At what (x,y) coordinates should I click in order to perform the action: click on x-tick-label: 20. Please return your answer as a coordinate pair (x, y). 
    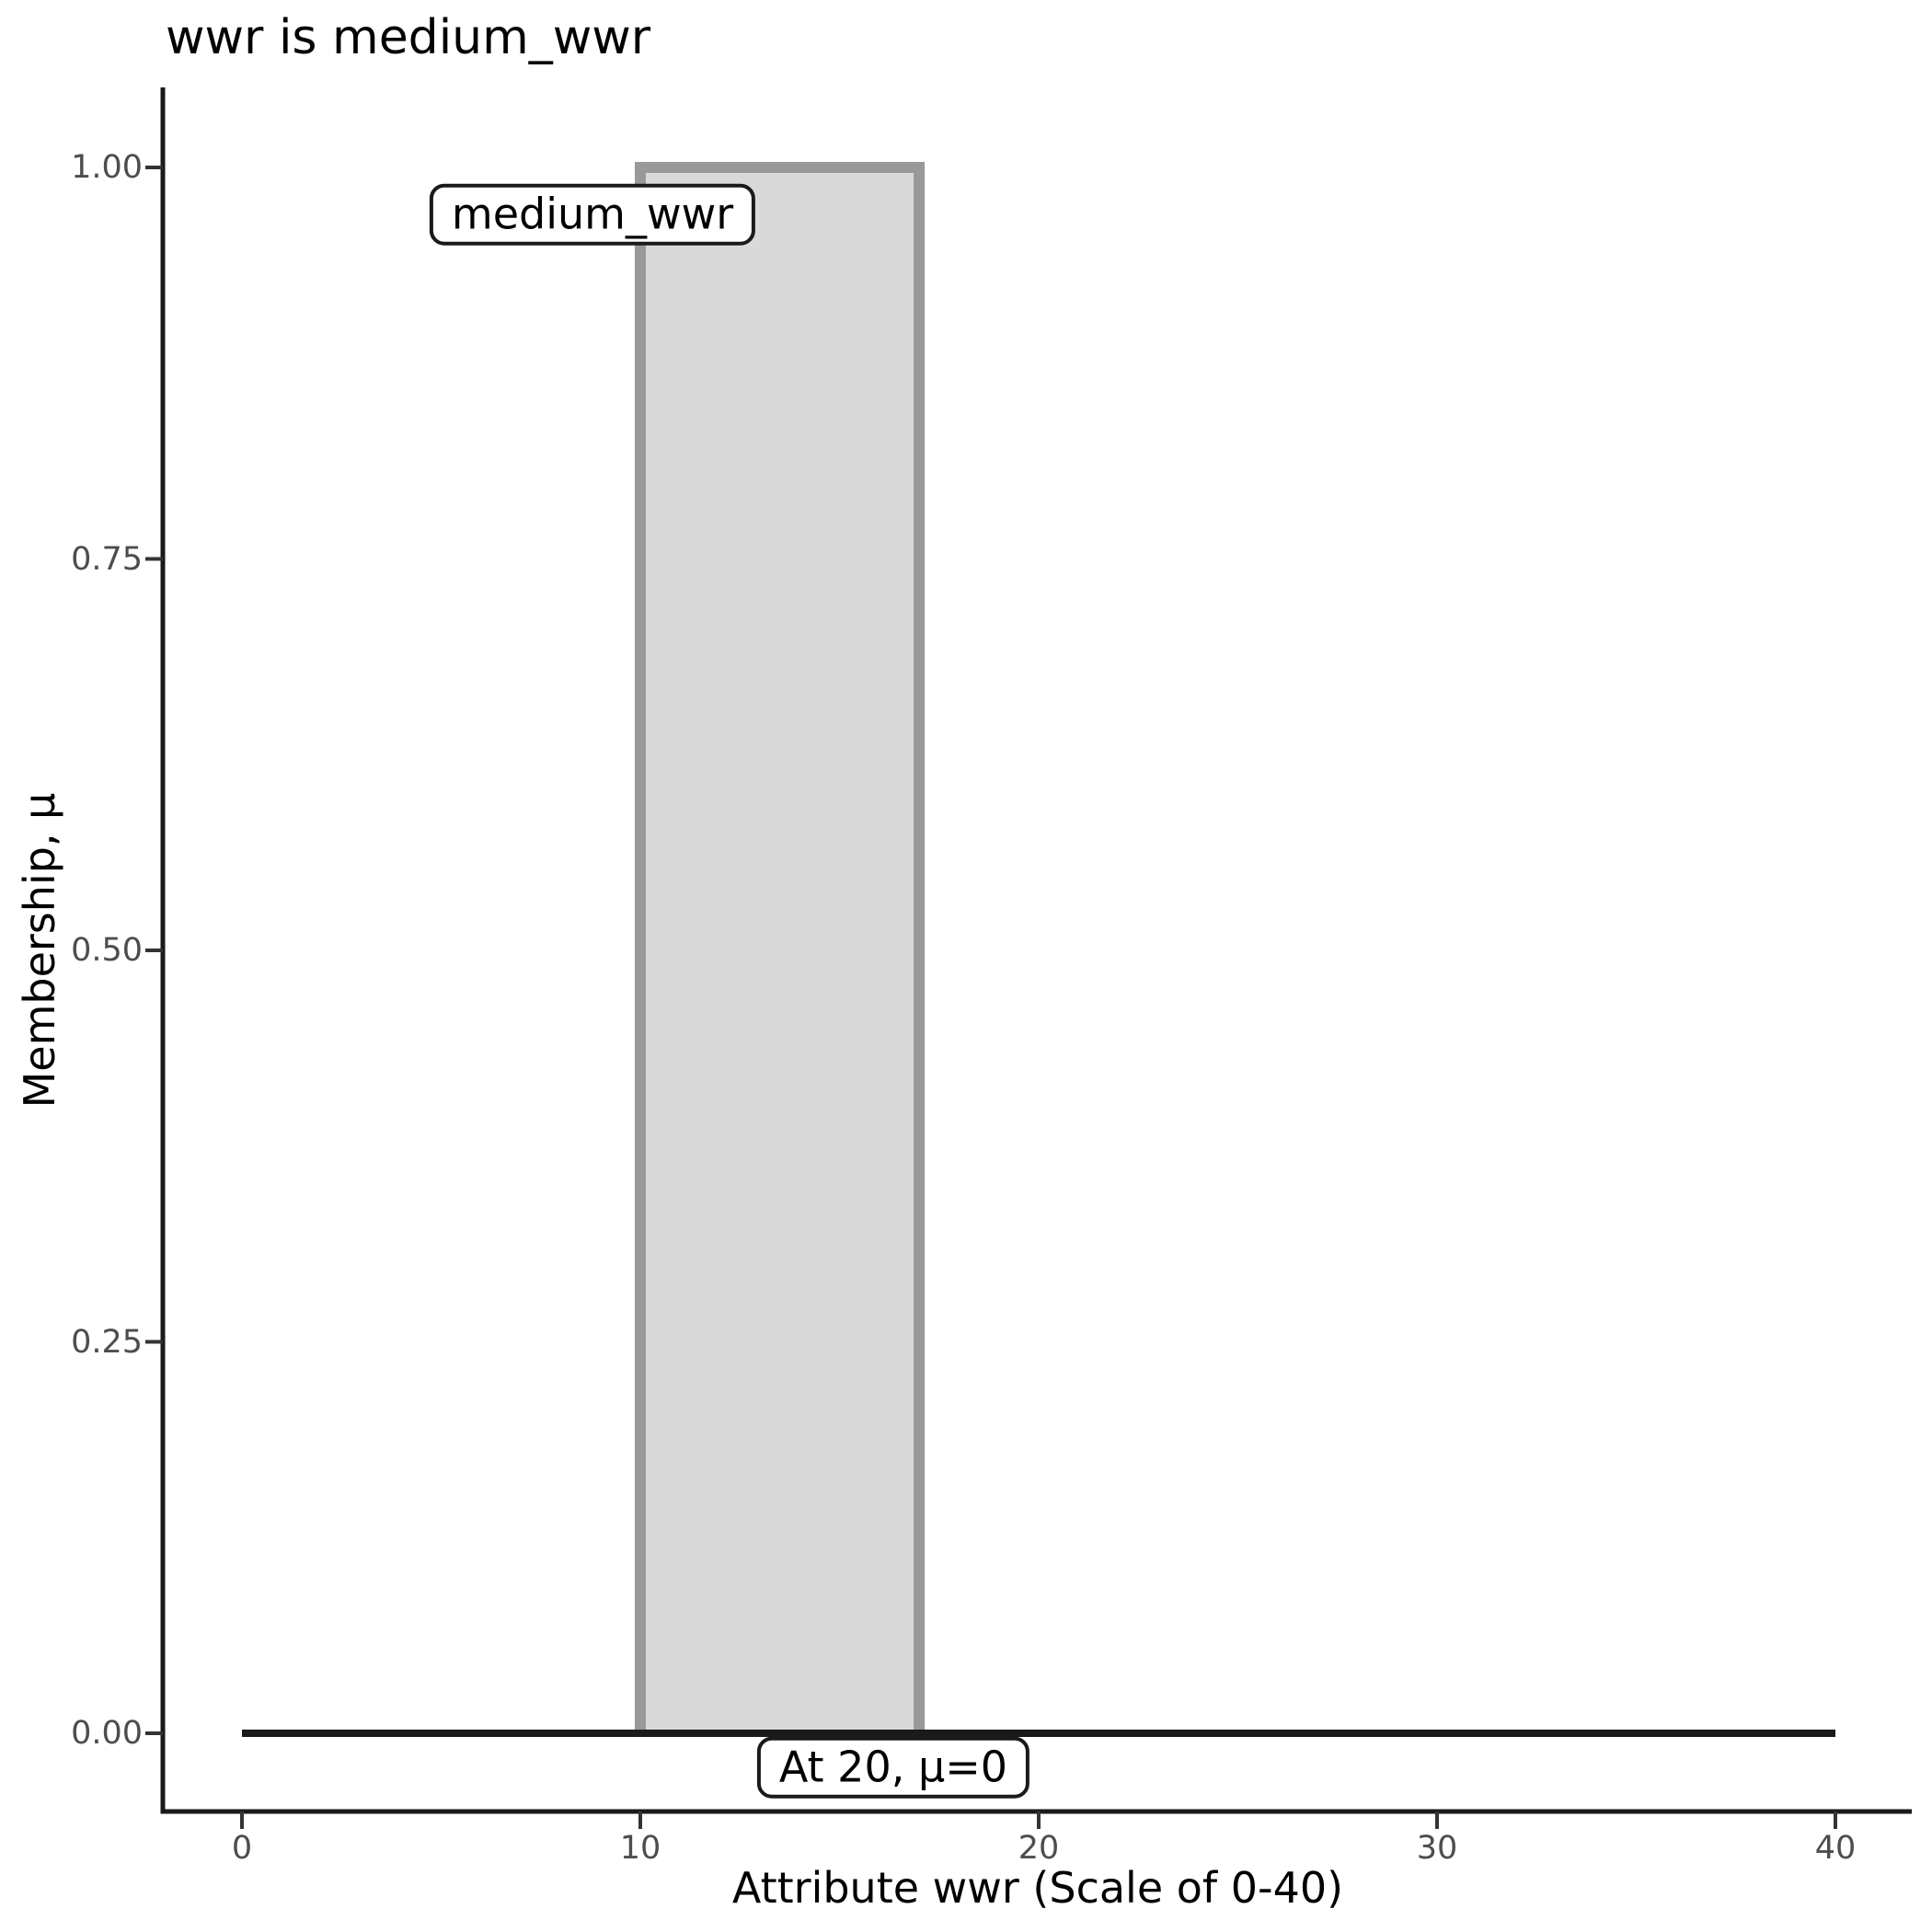
    Looking at the image, I should click on (1039, 1848).